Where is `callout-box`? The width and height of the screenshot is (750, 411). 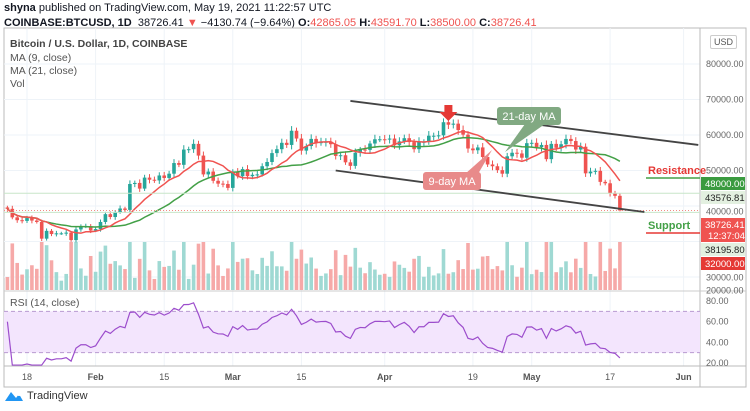
callout-box is located at coordinates (529, 116).